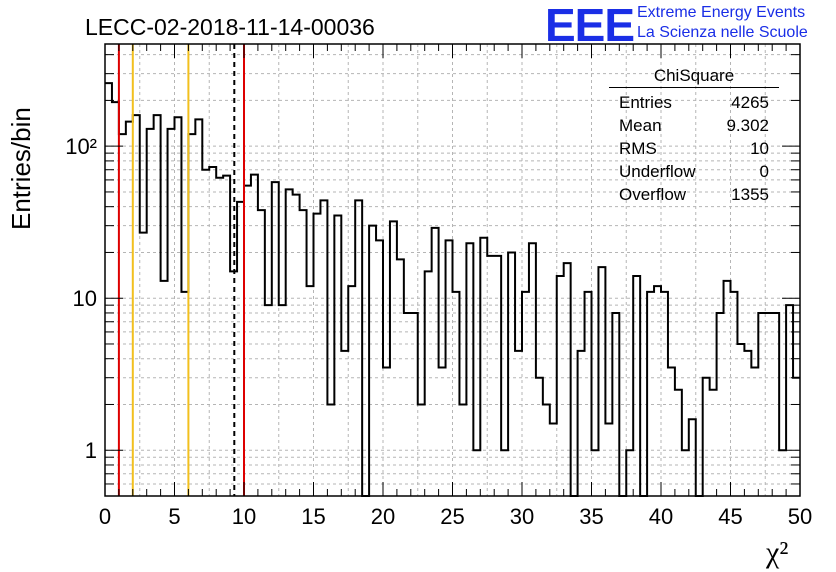 This screenshot has width=836, height=572. What do you see at coordinates (313, 516) in the screenshot?
I see `x-tick-label: 15` at bounding box center [313, 516].